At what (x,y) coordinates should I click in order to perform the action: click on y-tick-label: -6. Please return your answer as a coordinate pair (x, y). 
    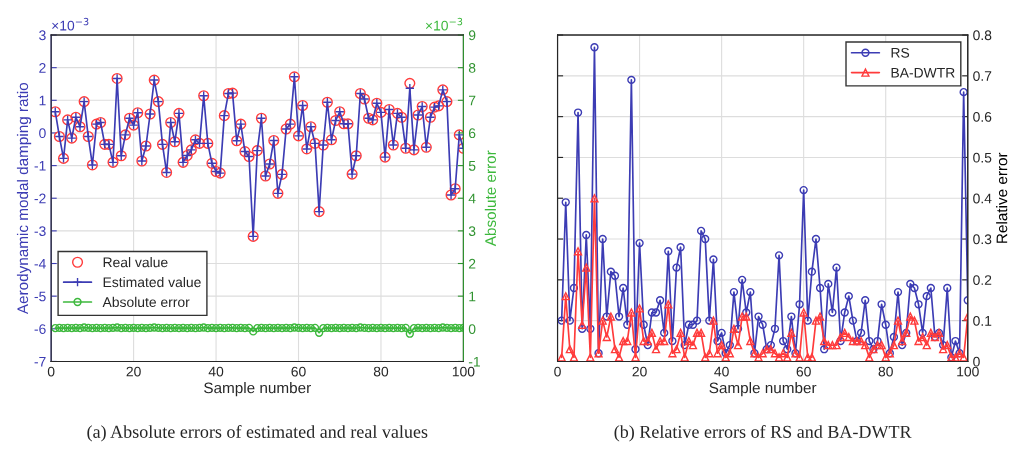
    Looking at the image, I should click on (40, 329).